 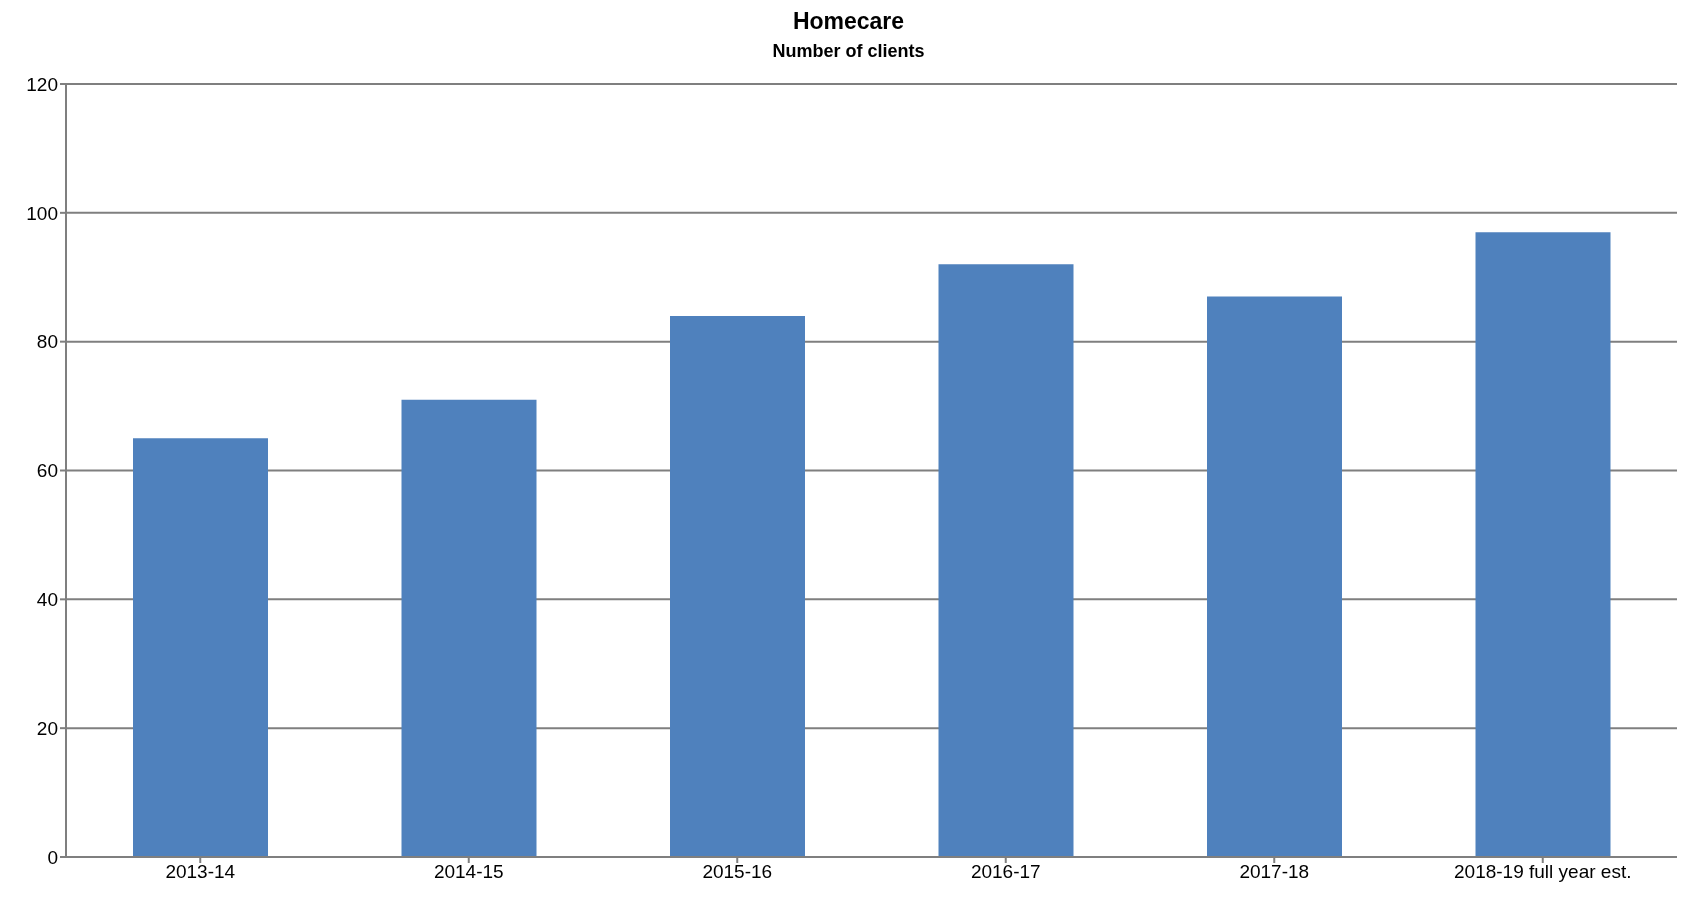 I want to click on x-tick-label: 2014-15, so click(x=468, y=872).